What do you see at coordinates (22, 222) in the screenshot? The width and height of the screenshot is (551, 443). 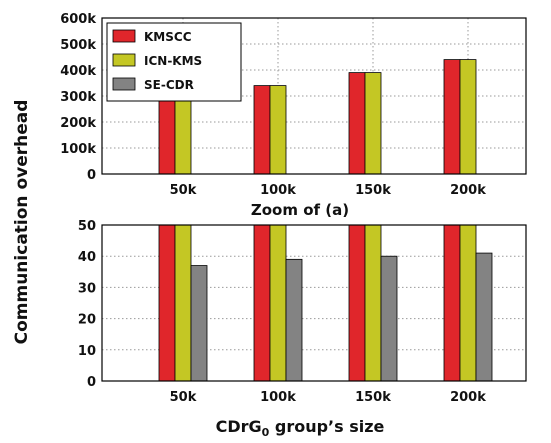 I see `y-axis-title: Communication overhead` at bounding box center [22, 222].